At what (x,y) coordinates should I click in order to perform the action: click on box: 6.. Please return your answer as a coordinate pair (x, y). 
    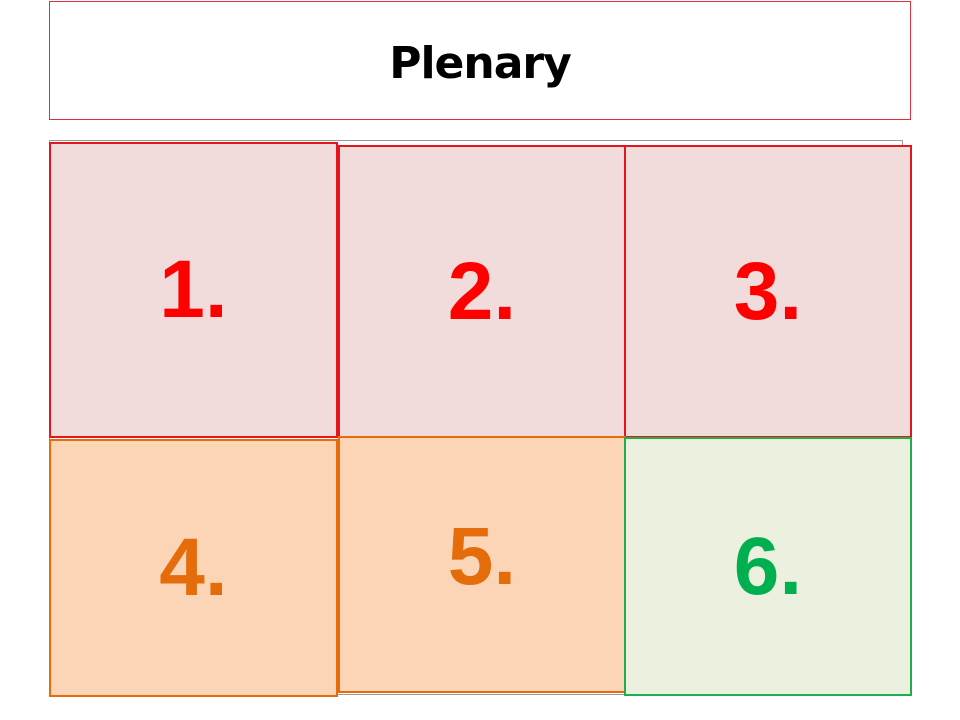
    Looking at the image, I should click on (768, 566).